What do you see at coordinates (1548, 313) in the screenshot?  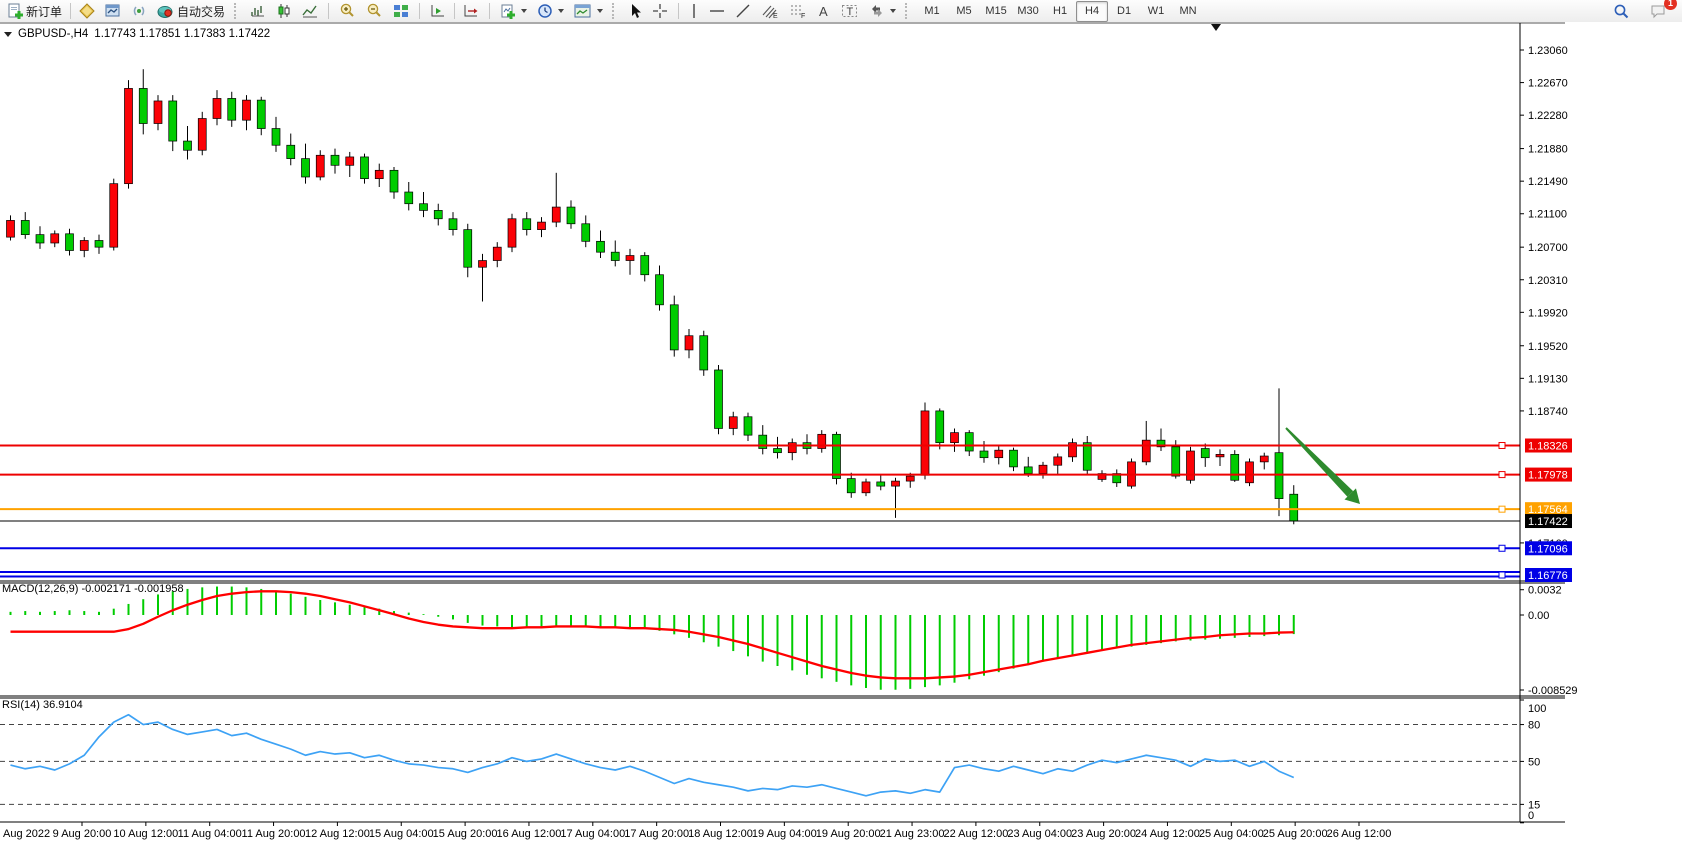 I see `svg-text: 1.19920` at bounding box center [1548, 313].